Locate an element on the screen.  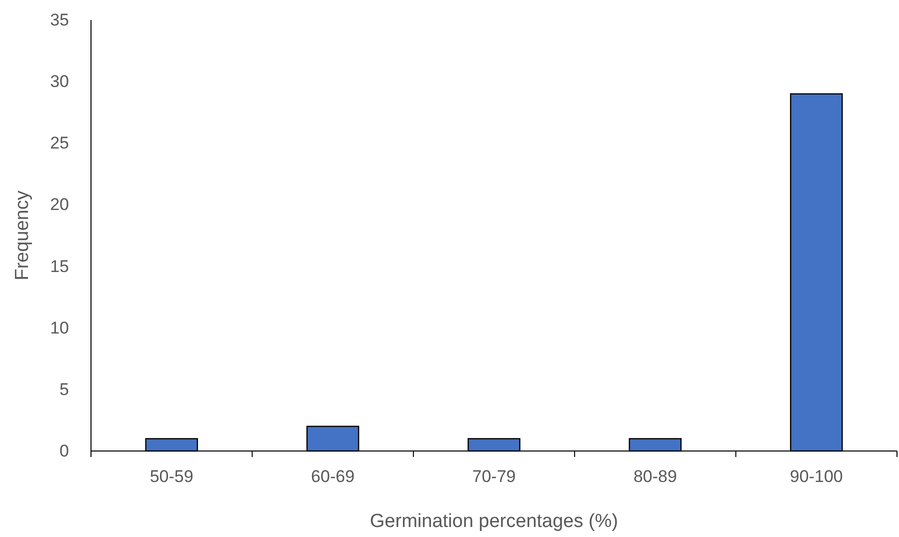
y-tick-label: 20 is located at coordinates (59, 204).